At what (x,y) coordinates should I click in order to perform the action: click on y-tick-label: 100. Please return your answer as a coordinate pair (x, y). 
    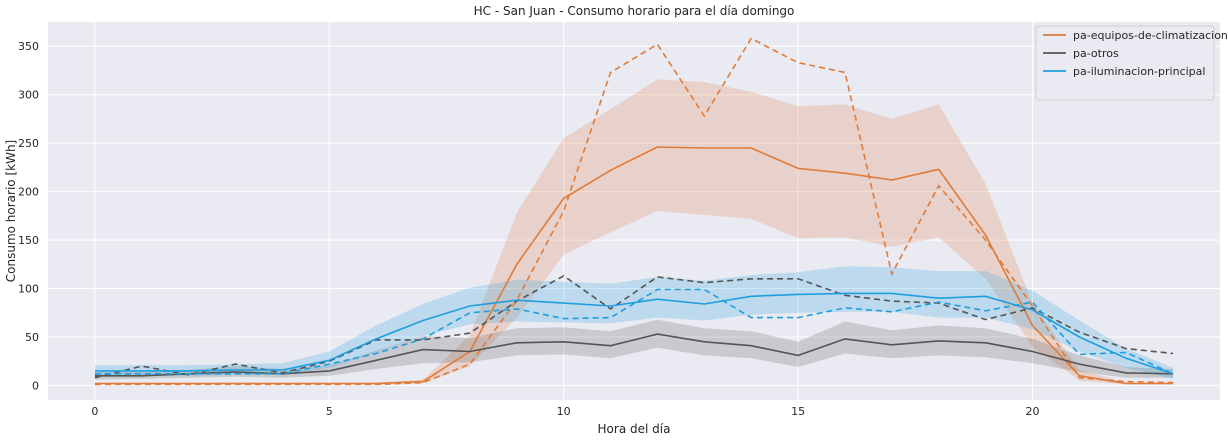
    Looking at the image, I should click on (28, 289).